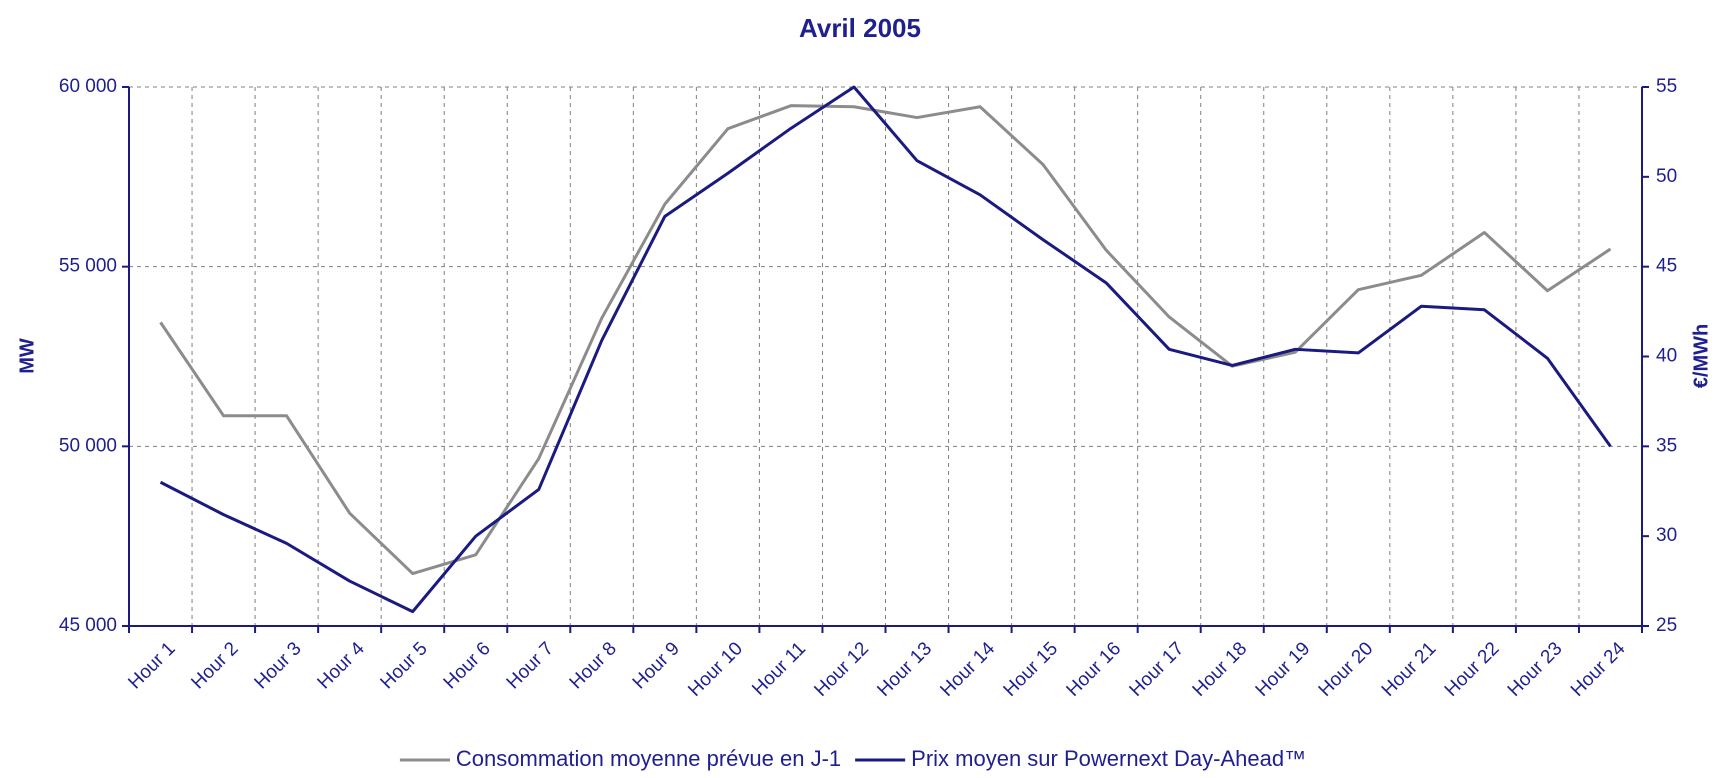 The image size is (1720, 778). I want to click on x-tick-label: Hour 24, so click(1598, 669).